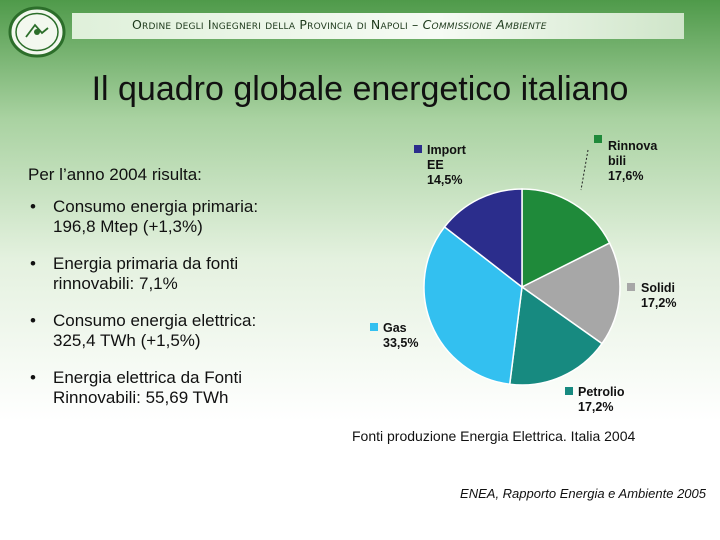 The image size is (720, 540). Describe the element at coordinates (418, 149) in the screenshot. I see `legend-swatch-import-ee` at that location.